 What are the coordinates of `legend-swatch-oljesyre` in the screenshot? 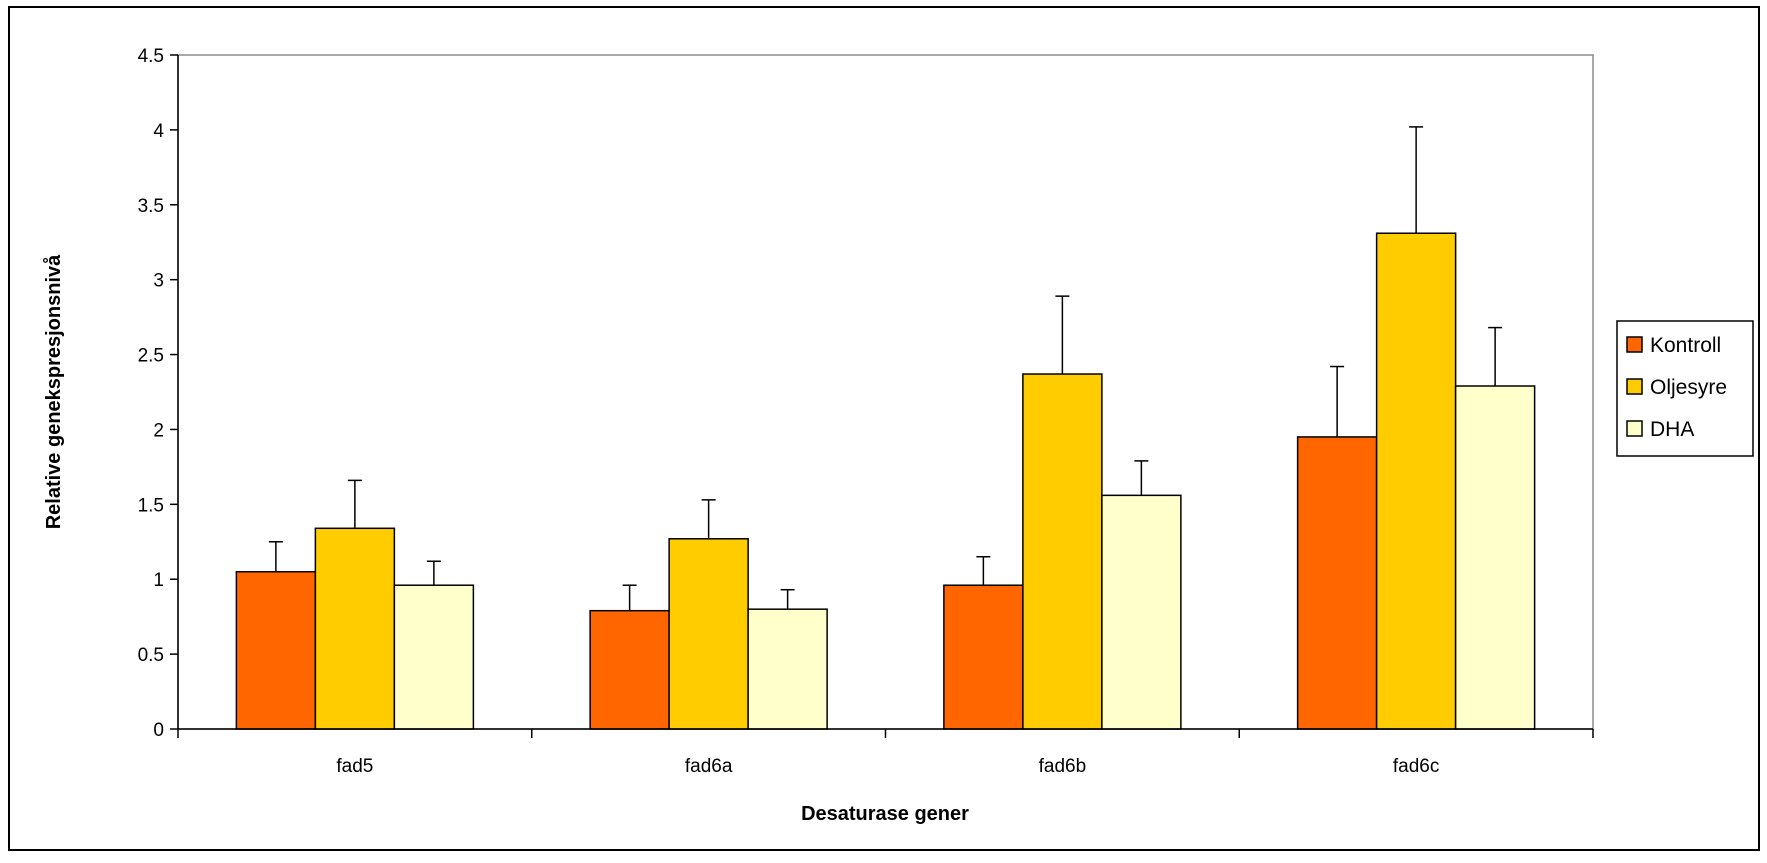 It's located at (1634, 386).